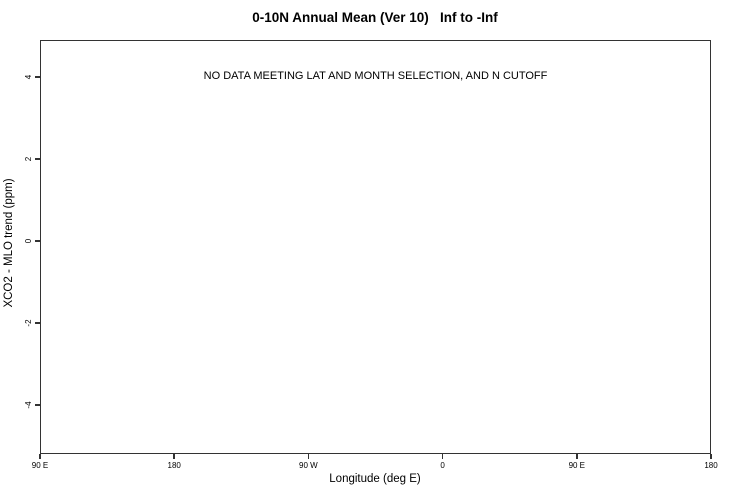  I want to click on x-tick-label: 90 W, so click(308, 465).